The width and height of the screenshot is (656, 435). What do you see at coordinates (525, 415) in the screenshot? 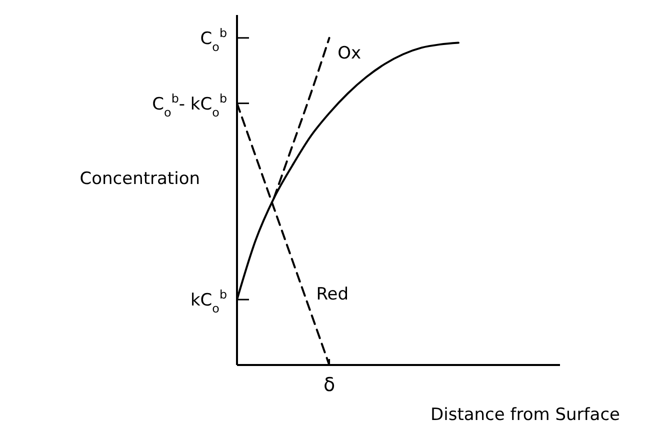
I see `x-axis-title: Distance from Surface` at bounding box center [525, 415].